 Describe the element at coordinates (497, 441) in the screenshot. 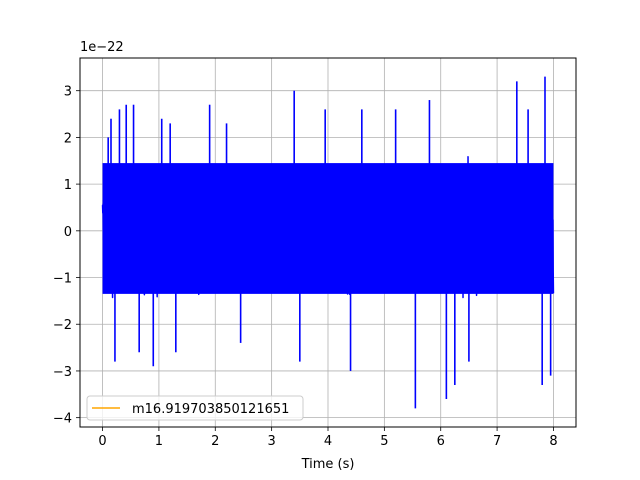

I see `x-tick-label: 7` at that location.